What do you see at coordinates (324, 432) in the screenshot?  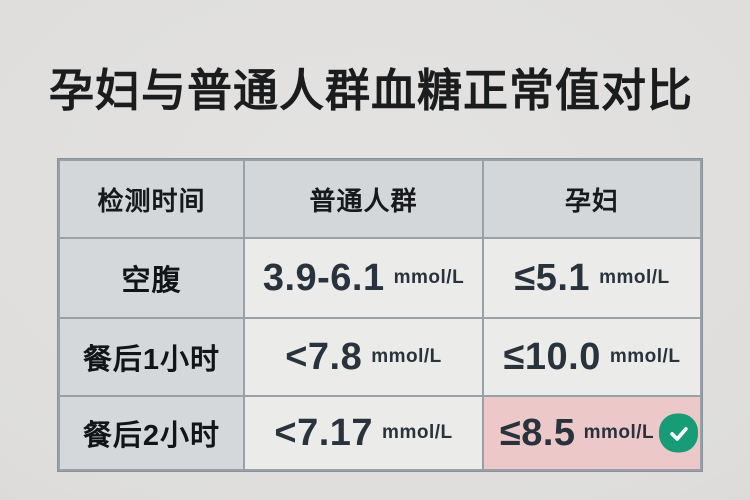 I see `glucose-value: <7.17` at bounding box center [324, 432].